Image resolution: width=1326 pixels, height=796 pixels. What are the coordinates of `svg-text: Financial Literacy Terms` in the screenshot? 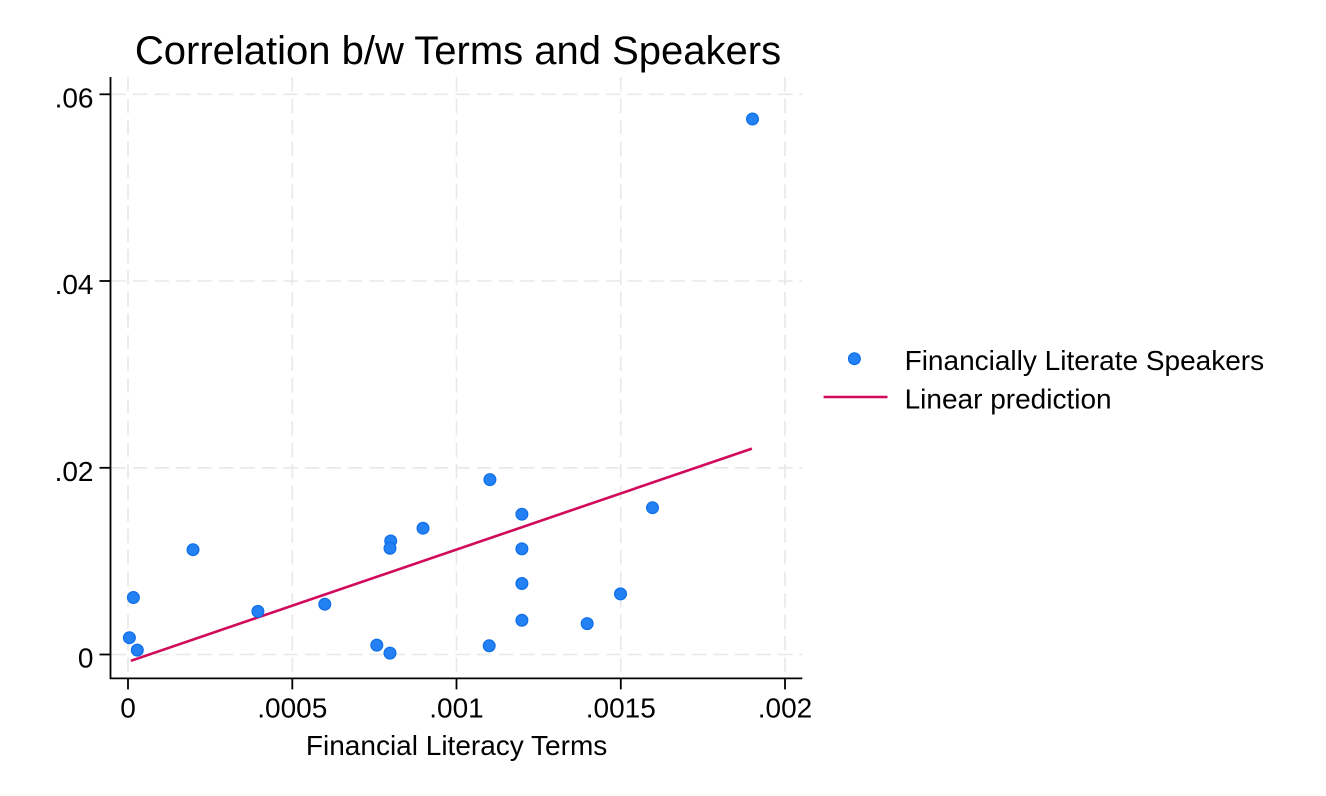 It's located at (456, 745).